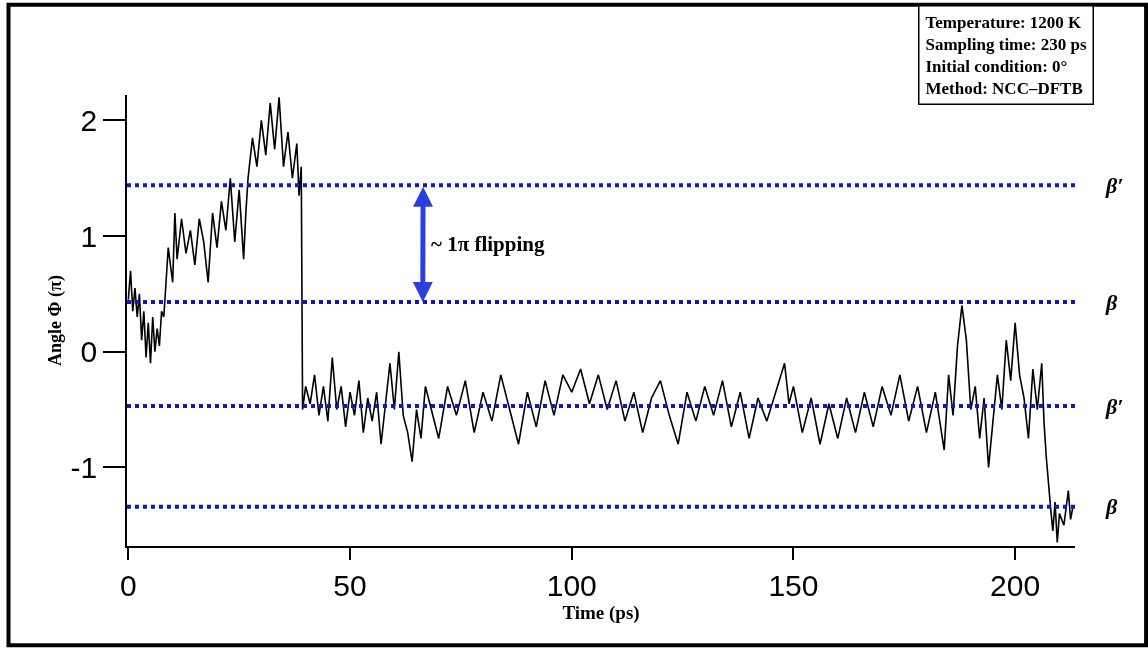 The height and width of the screenshot is (653, 1148). Describe the element at coordinates (996, 66) in the screenshot. I see `text: Initial condition: 0°` at that location.